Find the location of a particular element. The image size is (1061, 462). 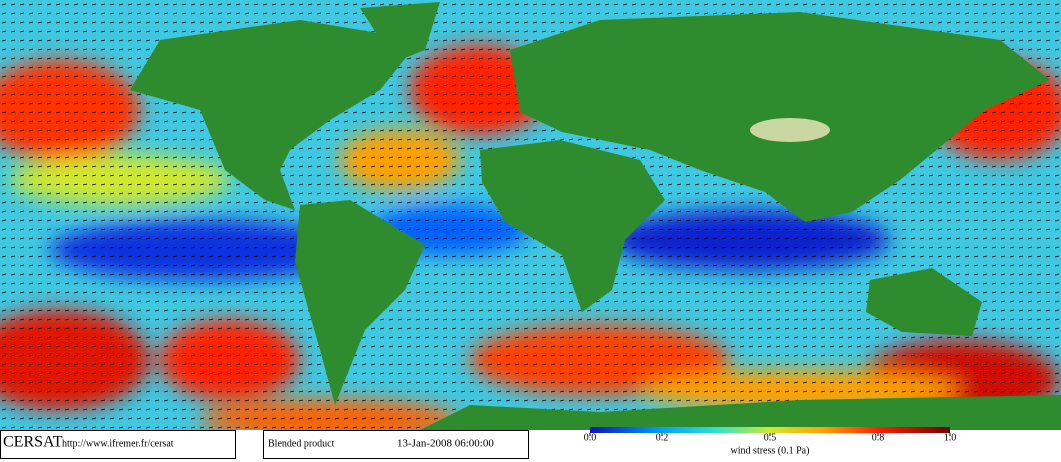

colorbar-tick-label: 0.5 is located at coordinates (770, 437).